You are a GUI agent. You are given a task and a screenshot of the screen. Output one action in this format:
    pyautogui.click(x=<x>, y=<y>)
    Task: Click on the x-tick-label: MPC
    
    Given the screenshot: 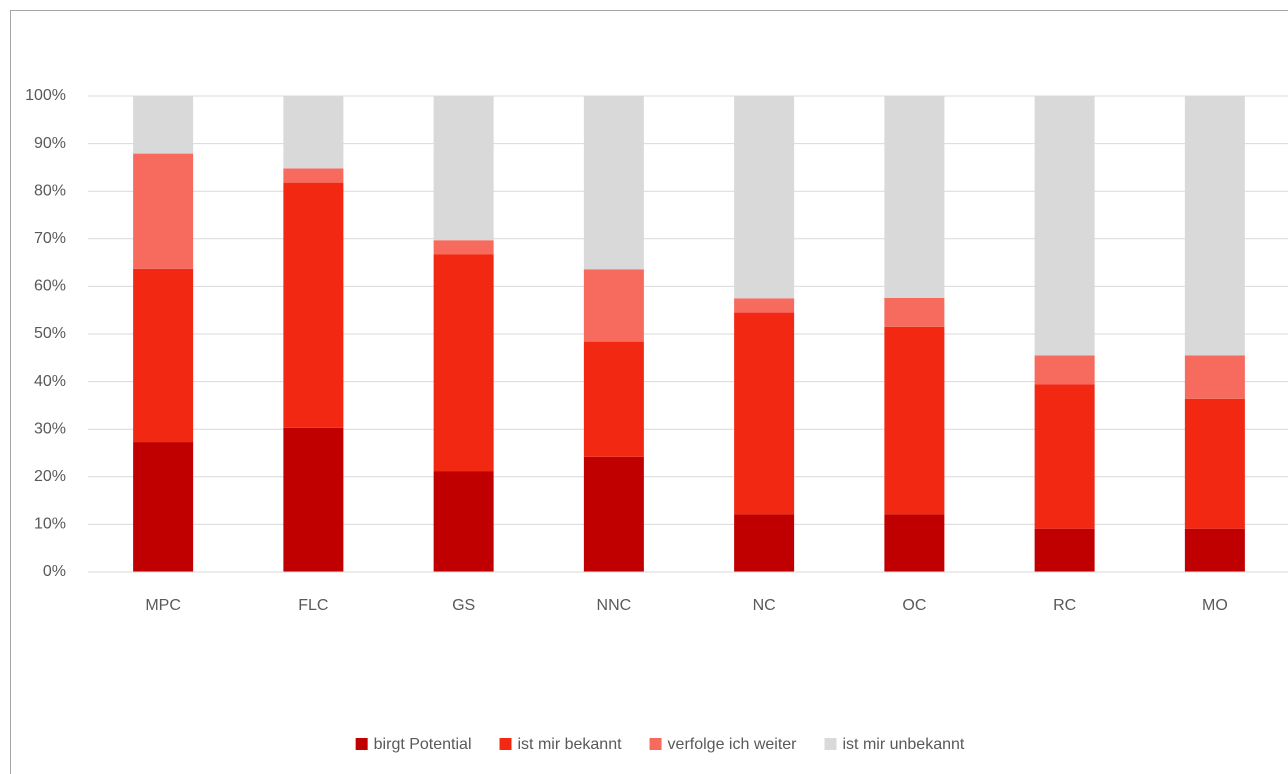 What is the action you would take?
    pyautogui.click(x=163, y=605)
    